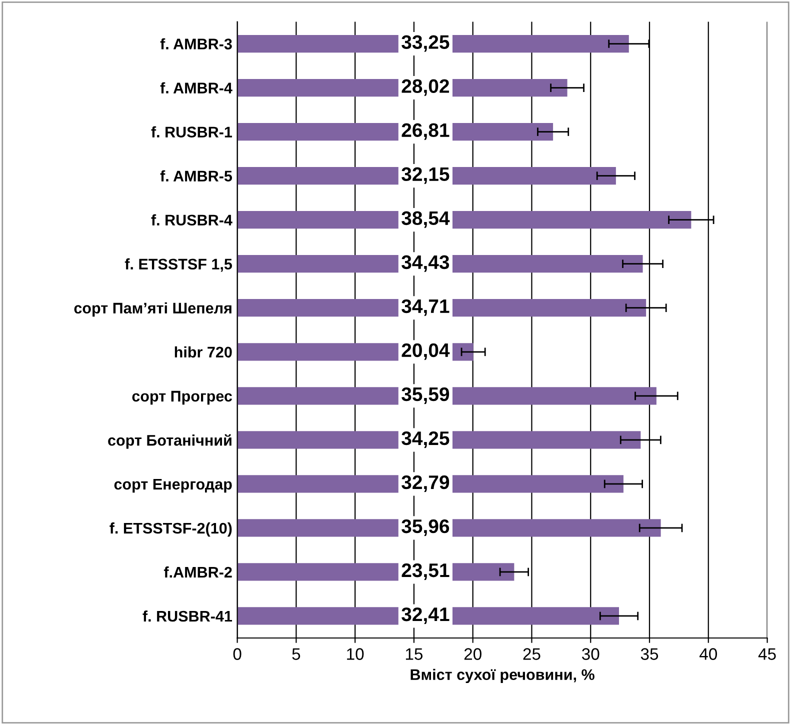 The image size is (791, 725). Describe the element at coordinates (203, 352) in the screenshot. I see `y-tick-label: hibr 720` at that location.